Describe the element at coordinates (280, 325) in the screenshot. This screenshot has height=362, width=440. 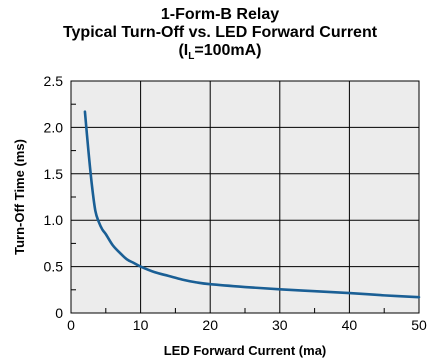
I see `x-tick-label: 30` at that location.